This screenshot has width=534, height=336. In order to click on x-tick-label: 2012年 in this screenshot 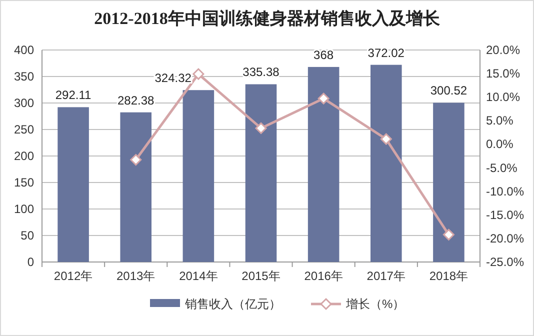, I will do `click(73, 276)`.